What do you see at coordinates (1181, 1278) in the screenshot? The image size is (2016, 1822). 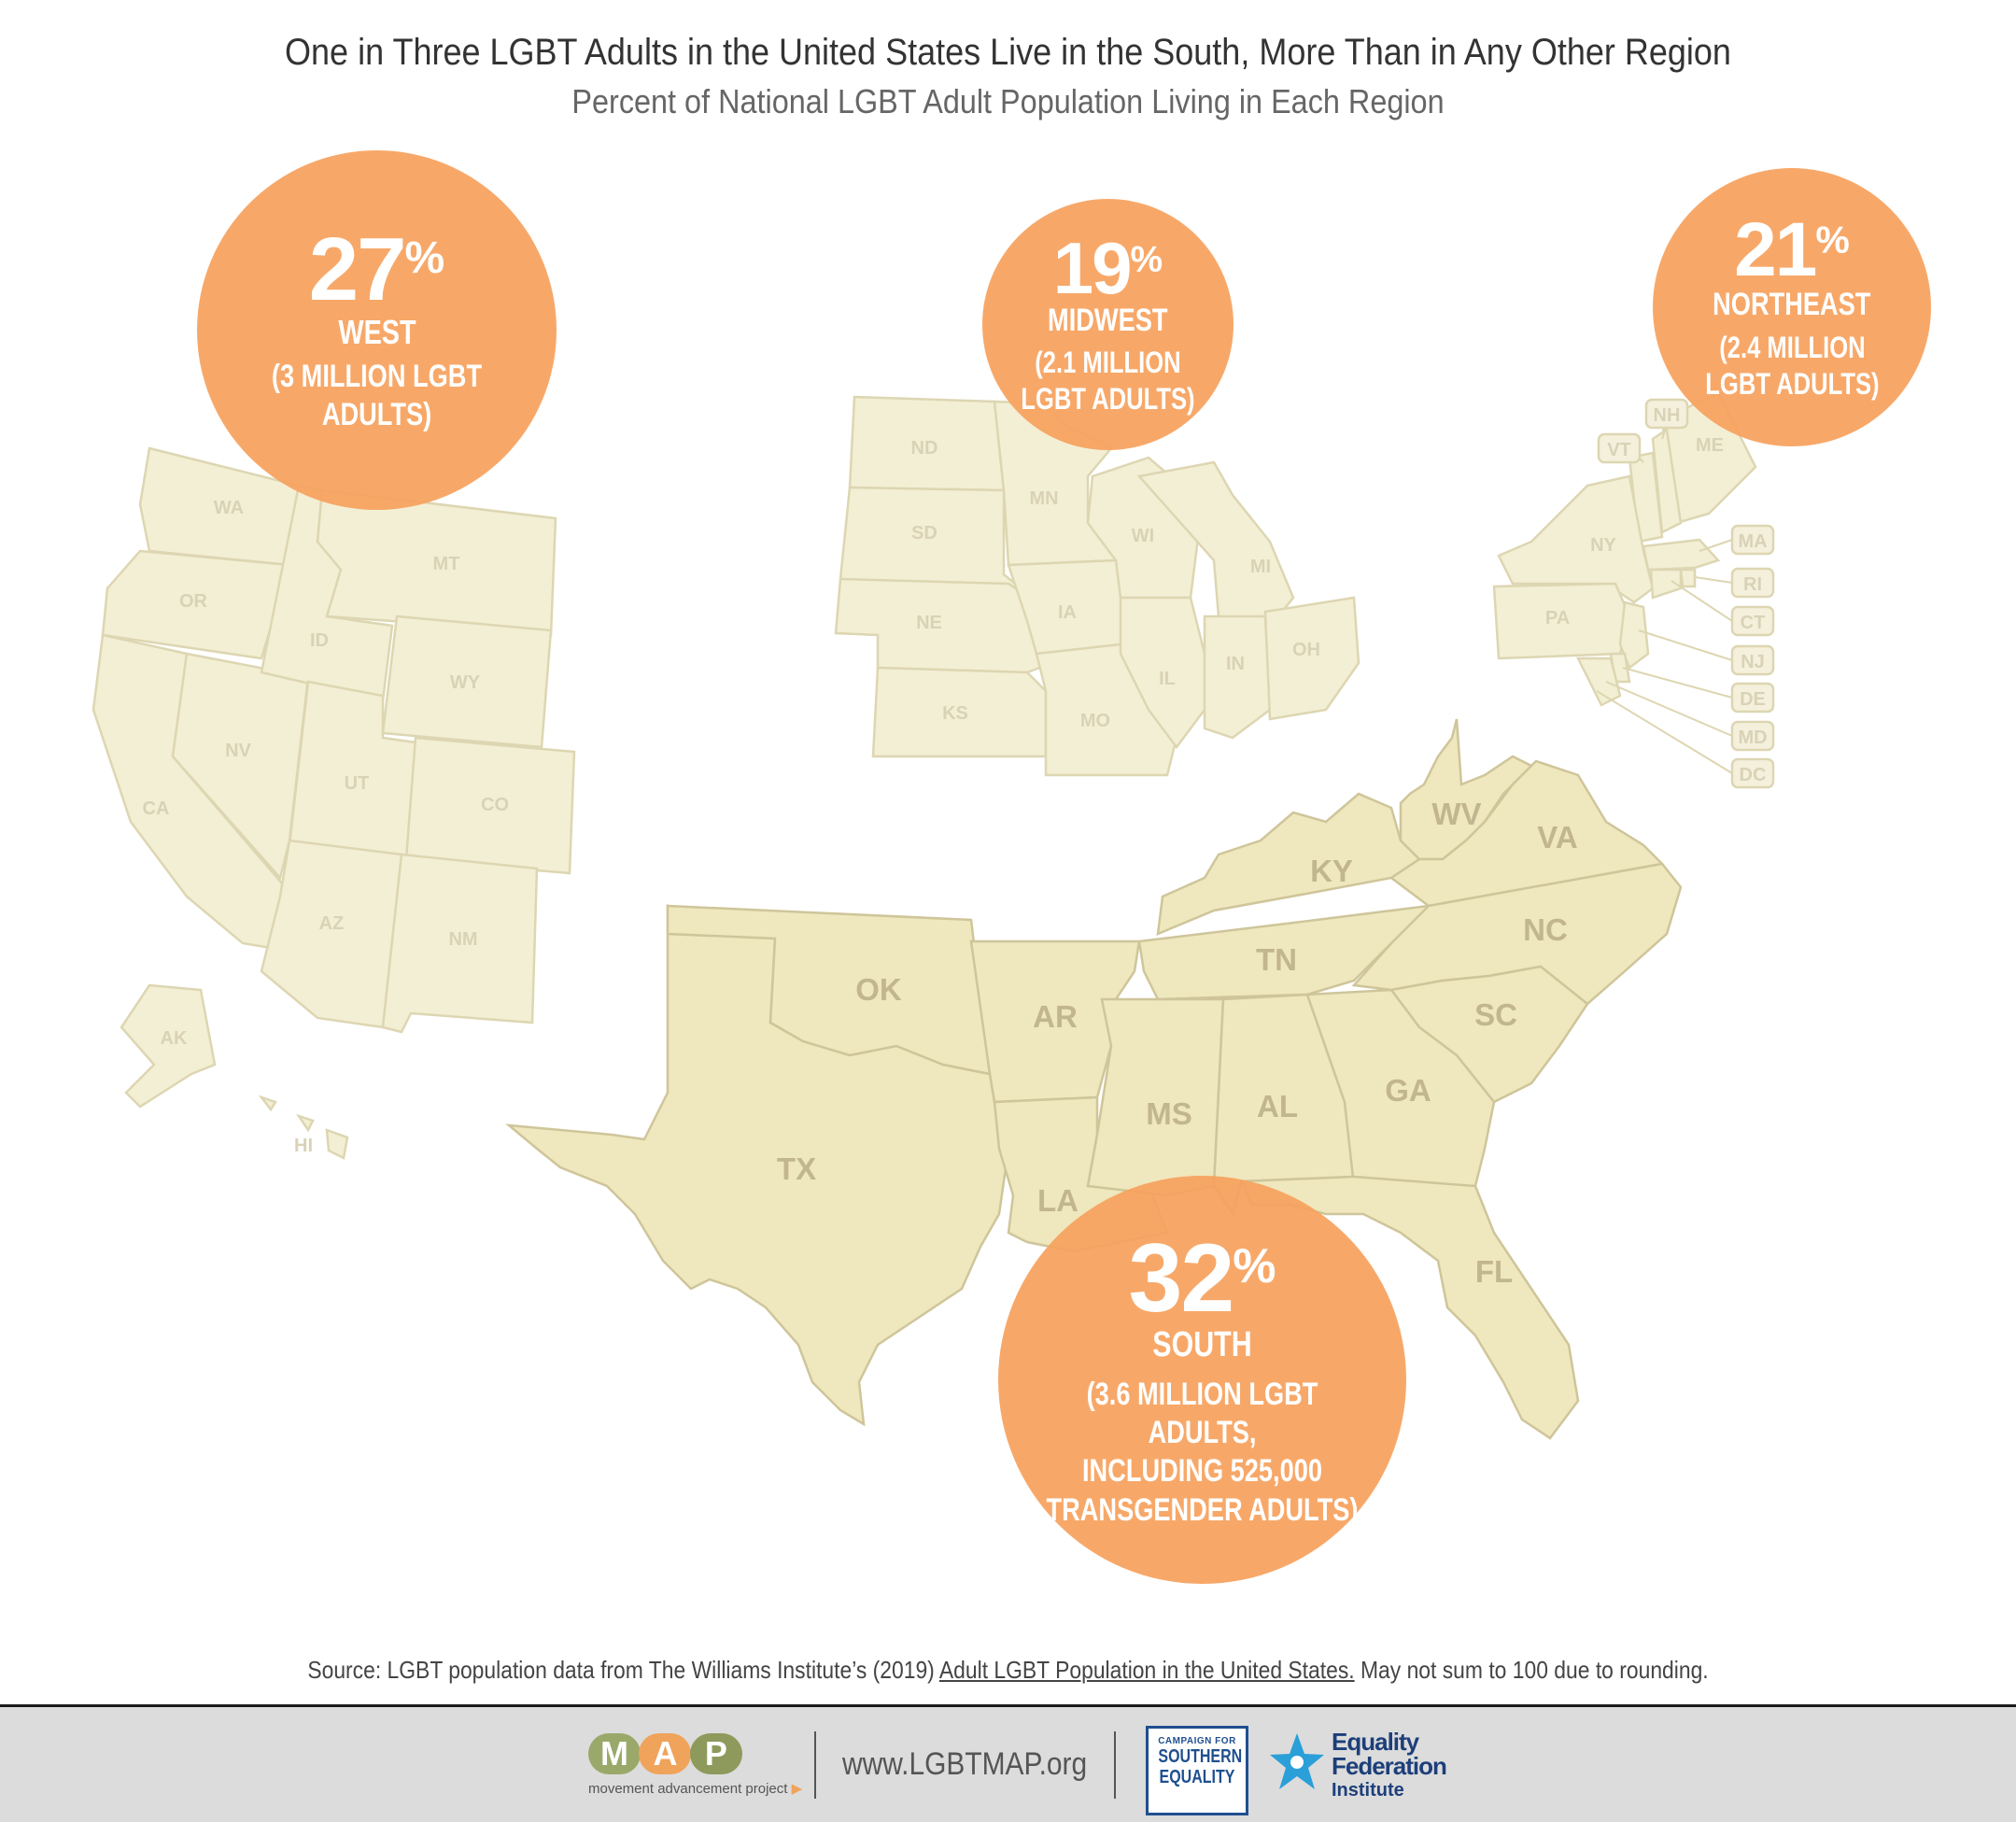 I see `south-percent: 32` at bounding box center [1181, 1278].